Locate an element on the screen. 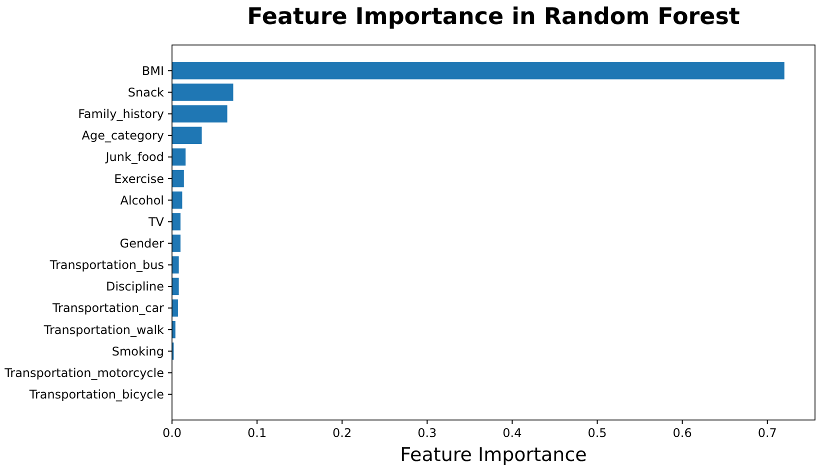 This screenshot has width=828, height=470. y-tick-label: Exercise is located at coordinates (139, 179).